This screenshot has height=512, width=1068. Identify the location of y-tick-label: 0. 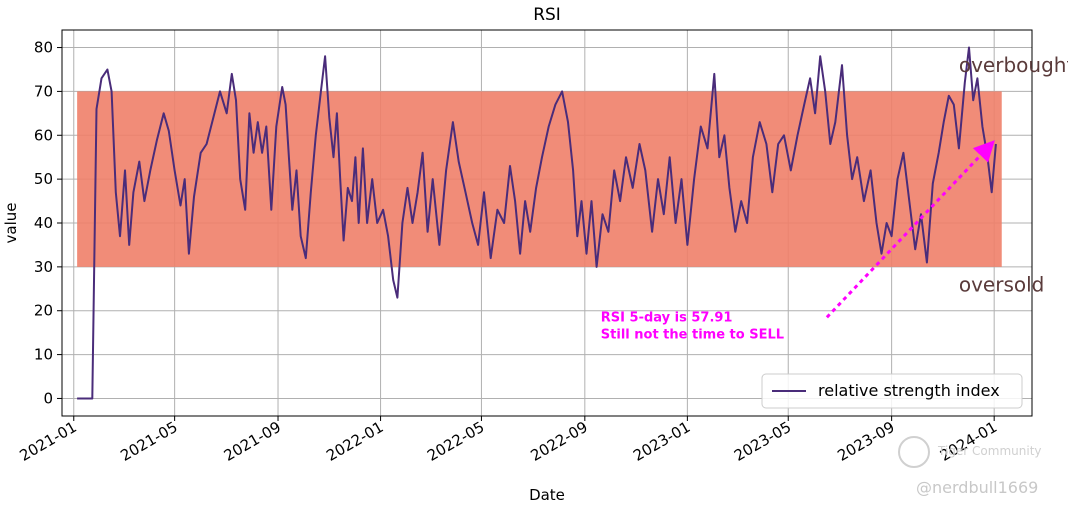
(48, 398).